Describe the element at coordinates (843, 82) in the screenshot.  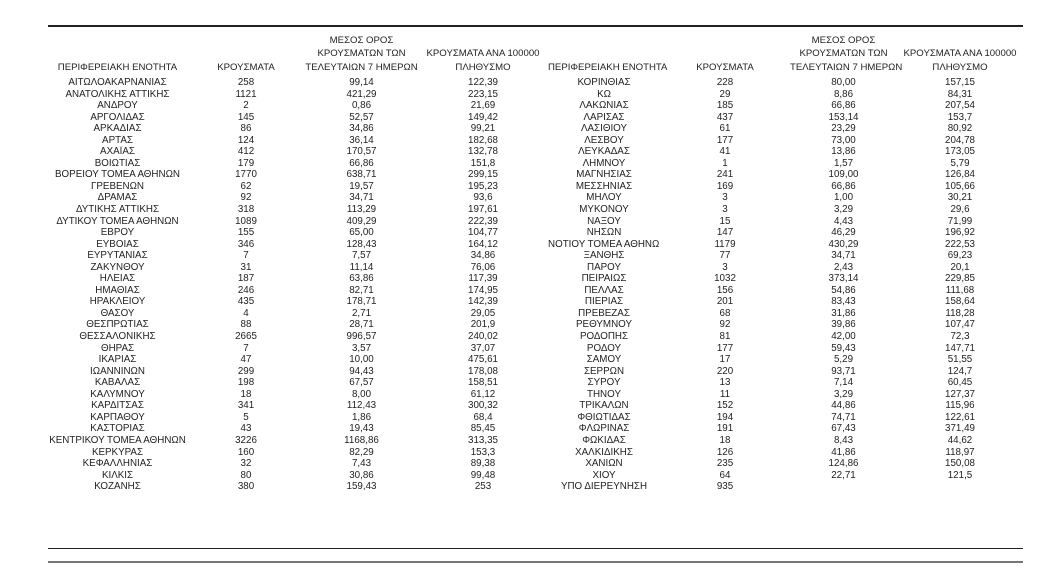
I see `right-avg-7-days: 80,00` at that location.